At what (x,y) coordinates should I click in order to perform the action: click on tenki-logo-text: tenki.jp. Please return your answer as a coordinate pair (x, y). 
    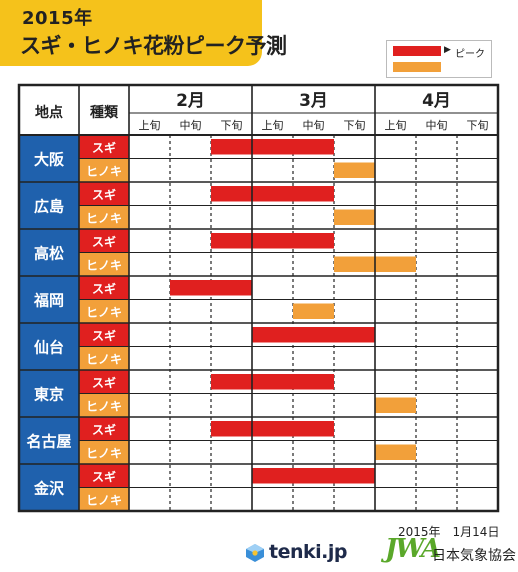
    Looking at the image, I should click on (308, 552).